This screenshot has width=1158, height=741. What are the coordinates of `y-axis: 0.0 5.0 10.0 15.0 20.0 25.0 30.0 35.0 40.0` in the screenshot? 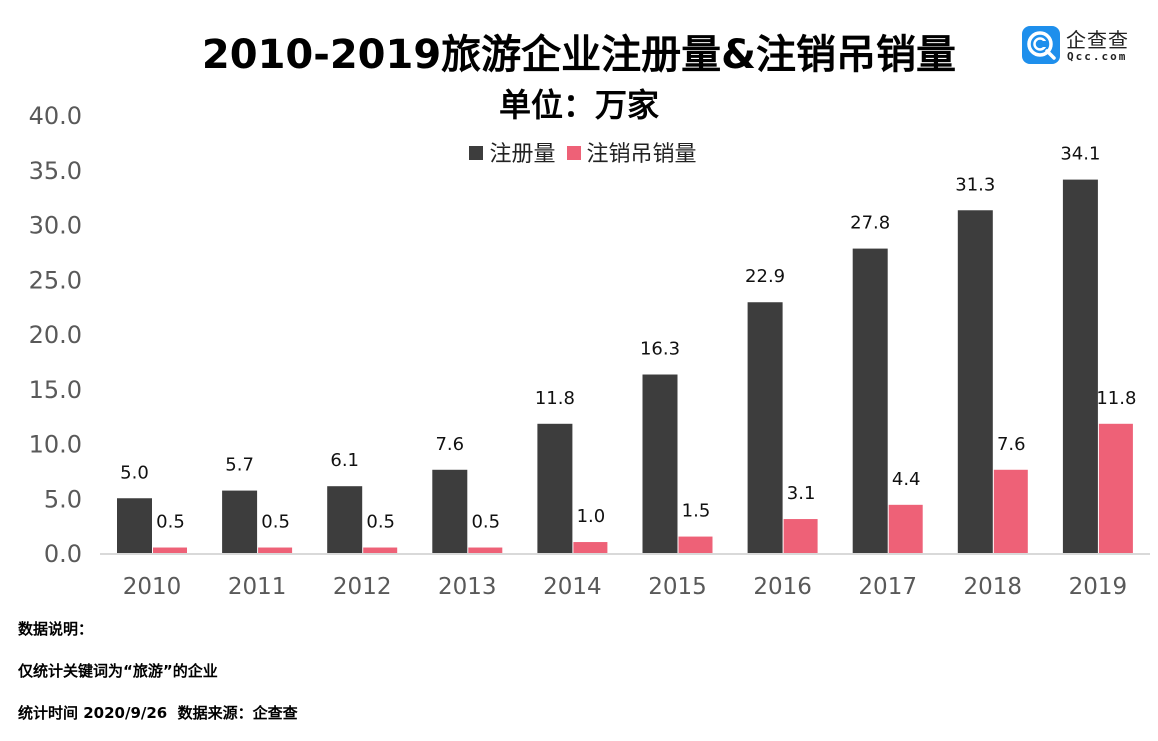 It's located at (55, 335).